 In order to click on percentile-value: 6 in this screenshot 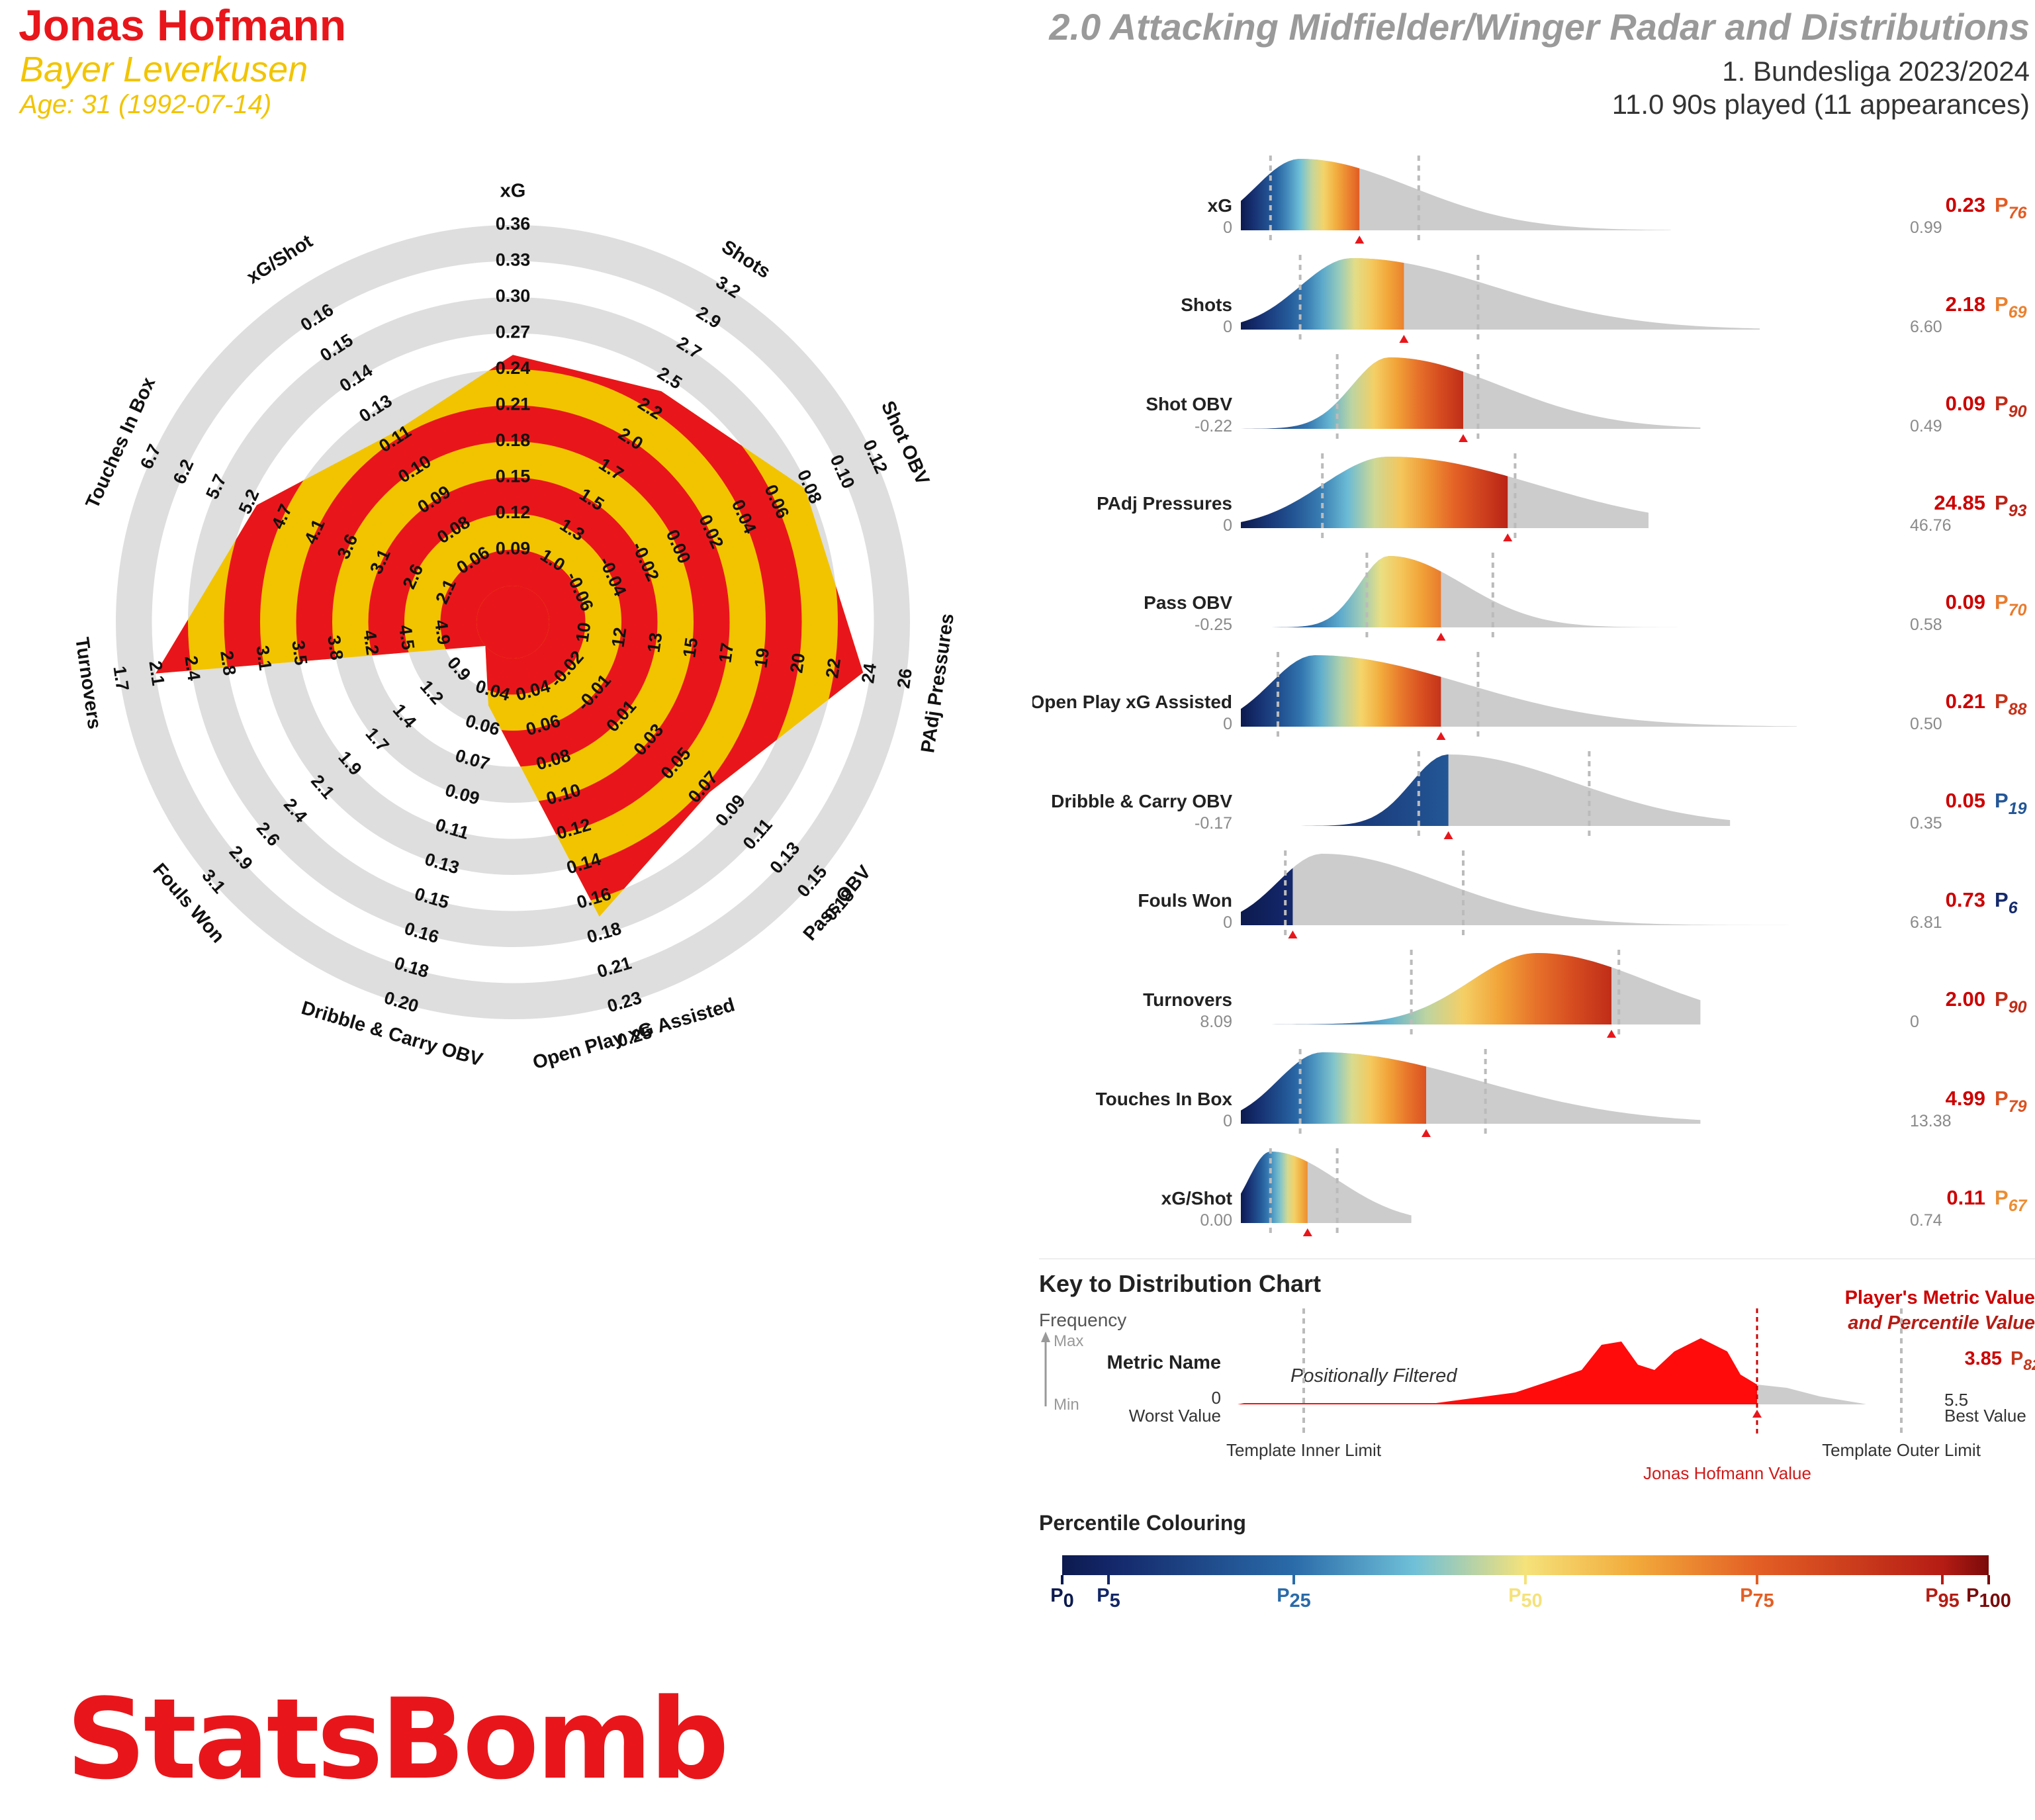, I will do `click(2013, 908)`.